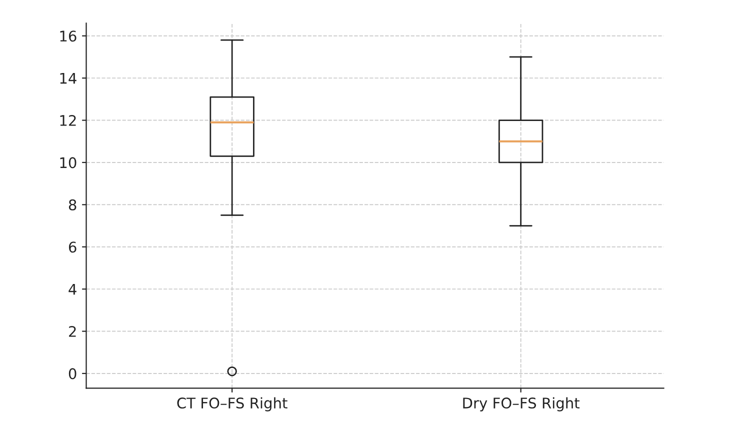 Image resolution: width=750 pixels, height=422 pixels. I want to click on y-tick-label: 14, so click(68, 78).